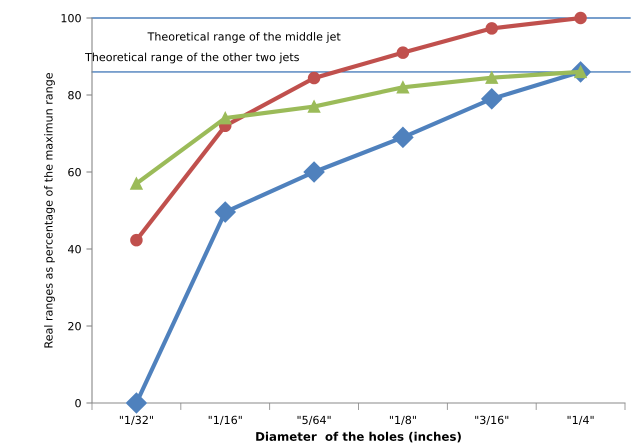 This screenshot has height=448, width=631. What do you see at coordinates (49, 210) in the screenshot?
I see `y-axis-title: Real ranges as percentage of the maximun range` at bounding box center [49, 210].